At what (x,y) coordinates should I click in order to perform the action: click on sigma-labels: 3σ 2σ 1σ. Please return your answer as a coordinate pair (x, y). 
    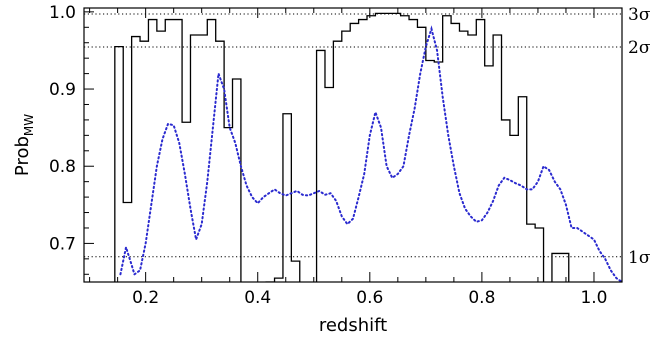
    Looking at the image, I should click on (639, 136).